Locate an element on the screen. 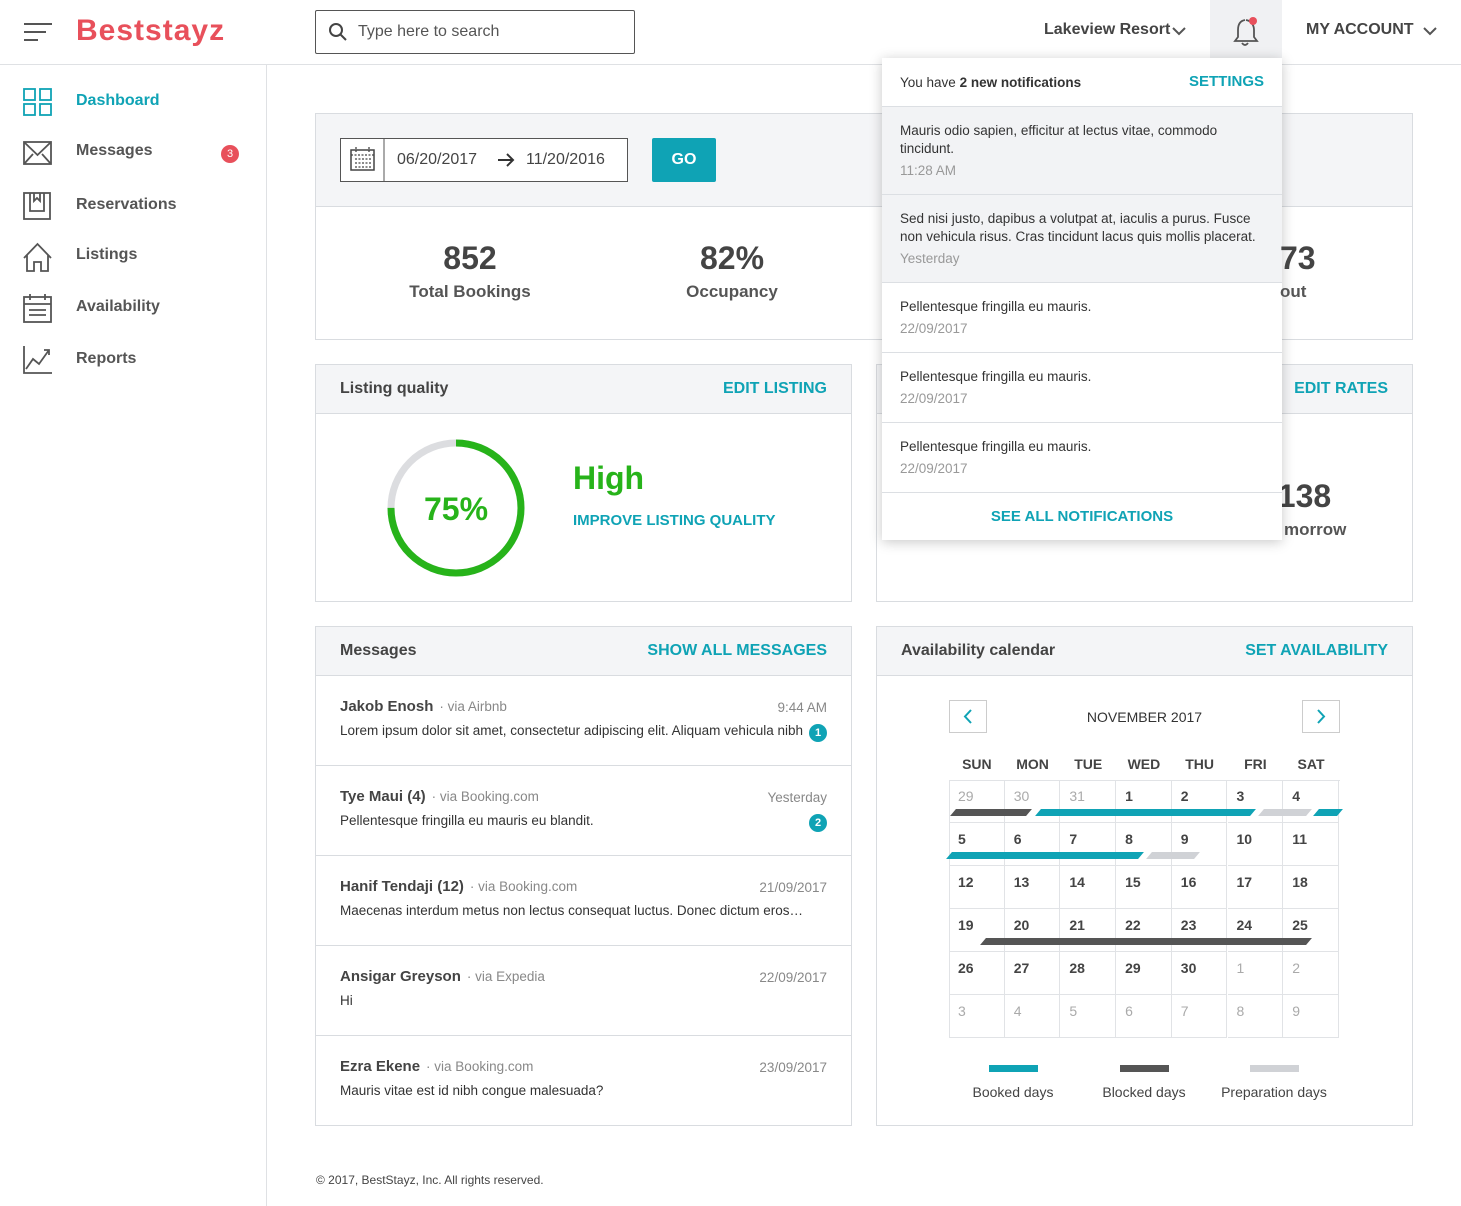  unread-badge: 2 is located at coordinates (818, 823).